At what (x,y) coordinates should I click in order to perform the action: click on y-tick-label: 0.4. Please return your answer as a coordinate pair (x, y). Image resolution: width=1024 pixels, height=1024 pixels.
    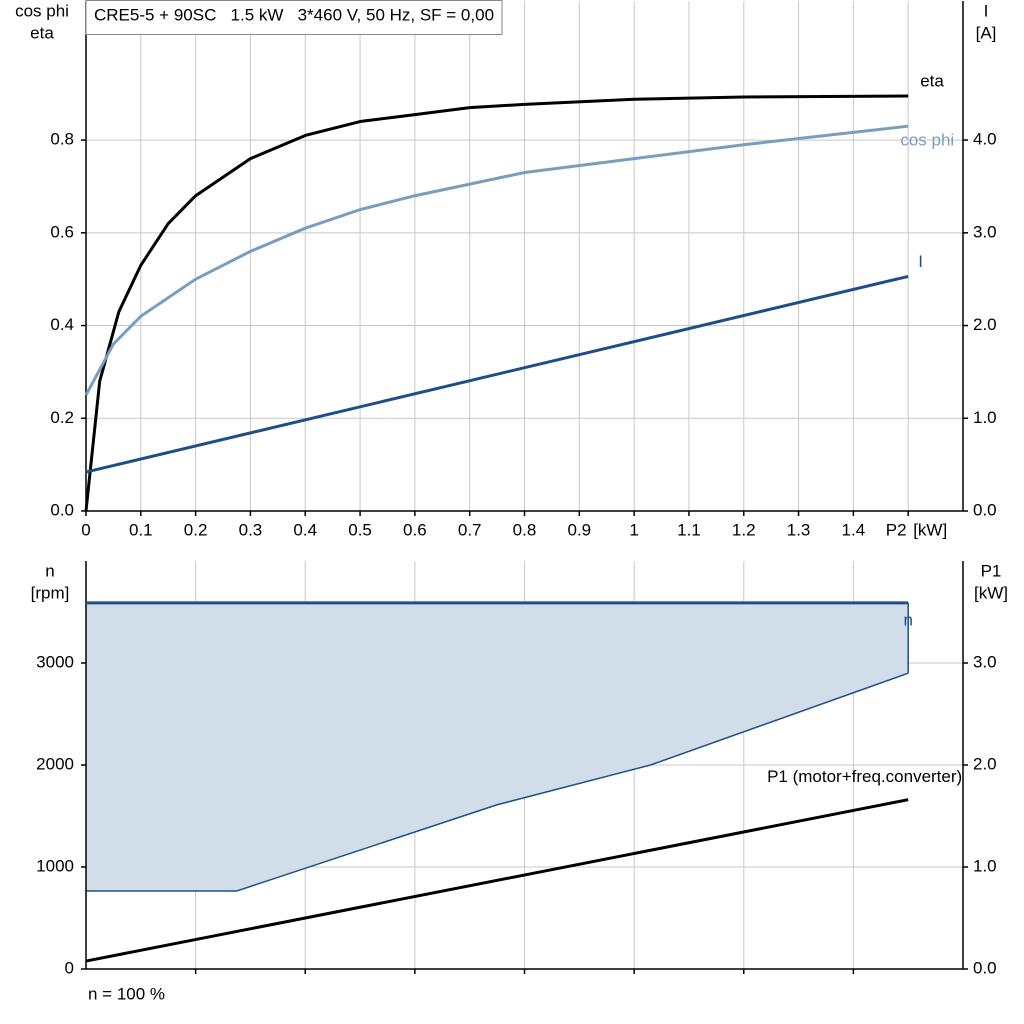
    Looking at the image, I should click on (62, 324).